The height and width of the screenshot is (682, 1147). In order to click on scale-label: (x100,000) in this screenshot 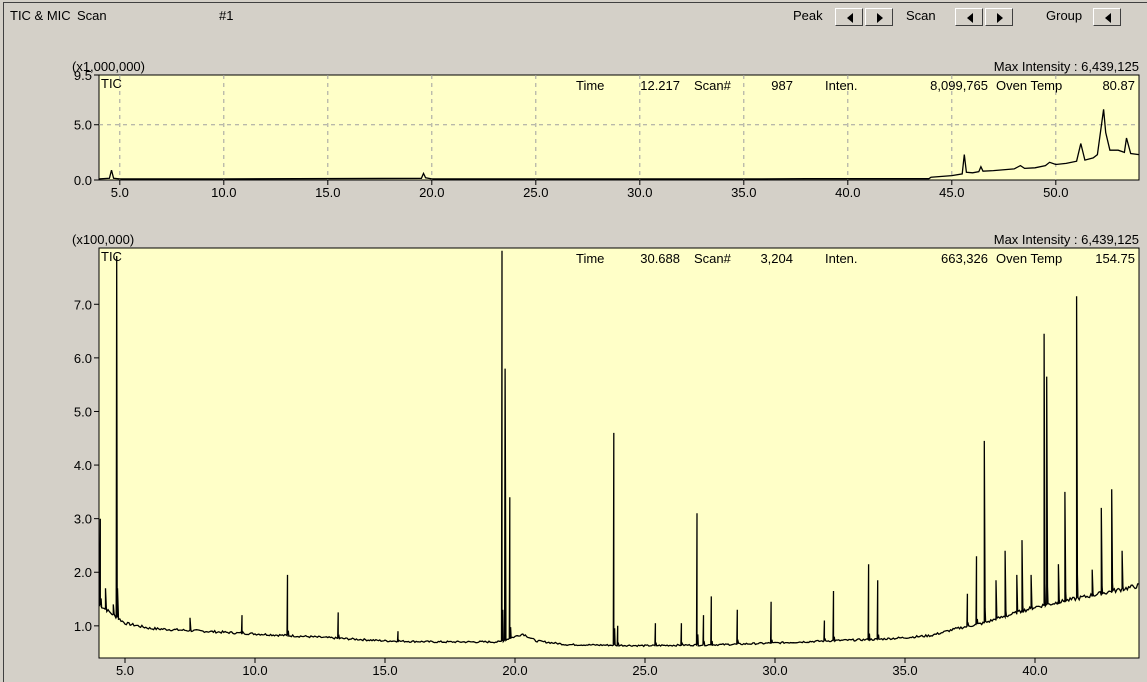, I will do `click(103, 239)`.